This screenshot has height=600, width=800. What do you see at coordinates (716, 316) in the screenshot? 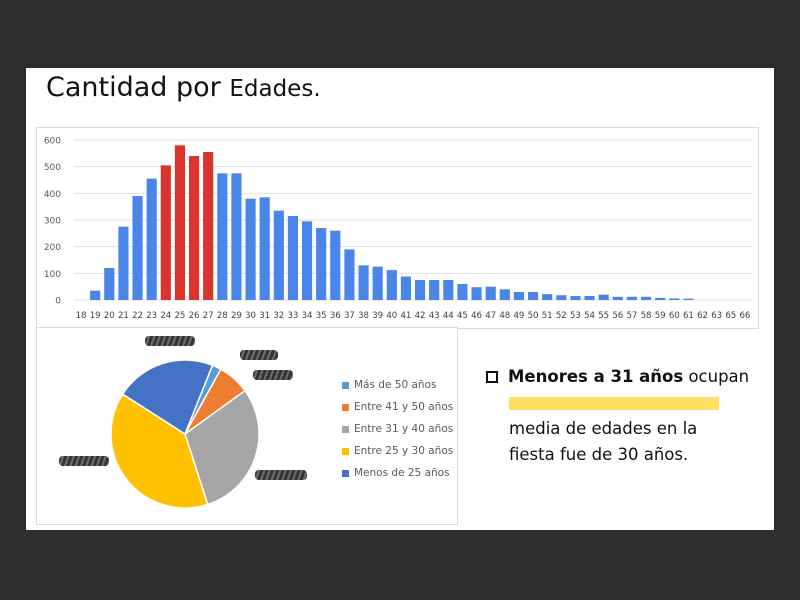
I see `x-tick-label: 63` at bounding box center [716, 316].